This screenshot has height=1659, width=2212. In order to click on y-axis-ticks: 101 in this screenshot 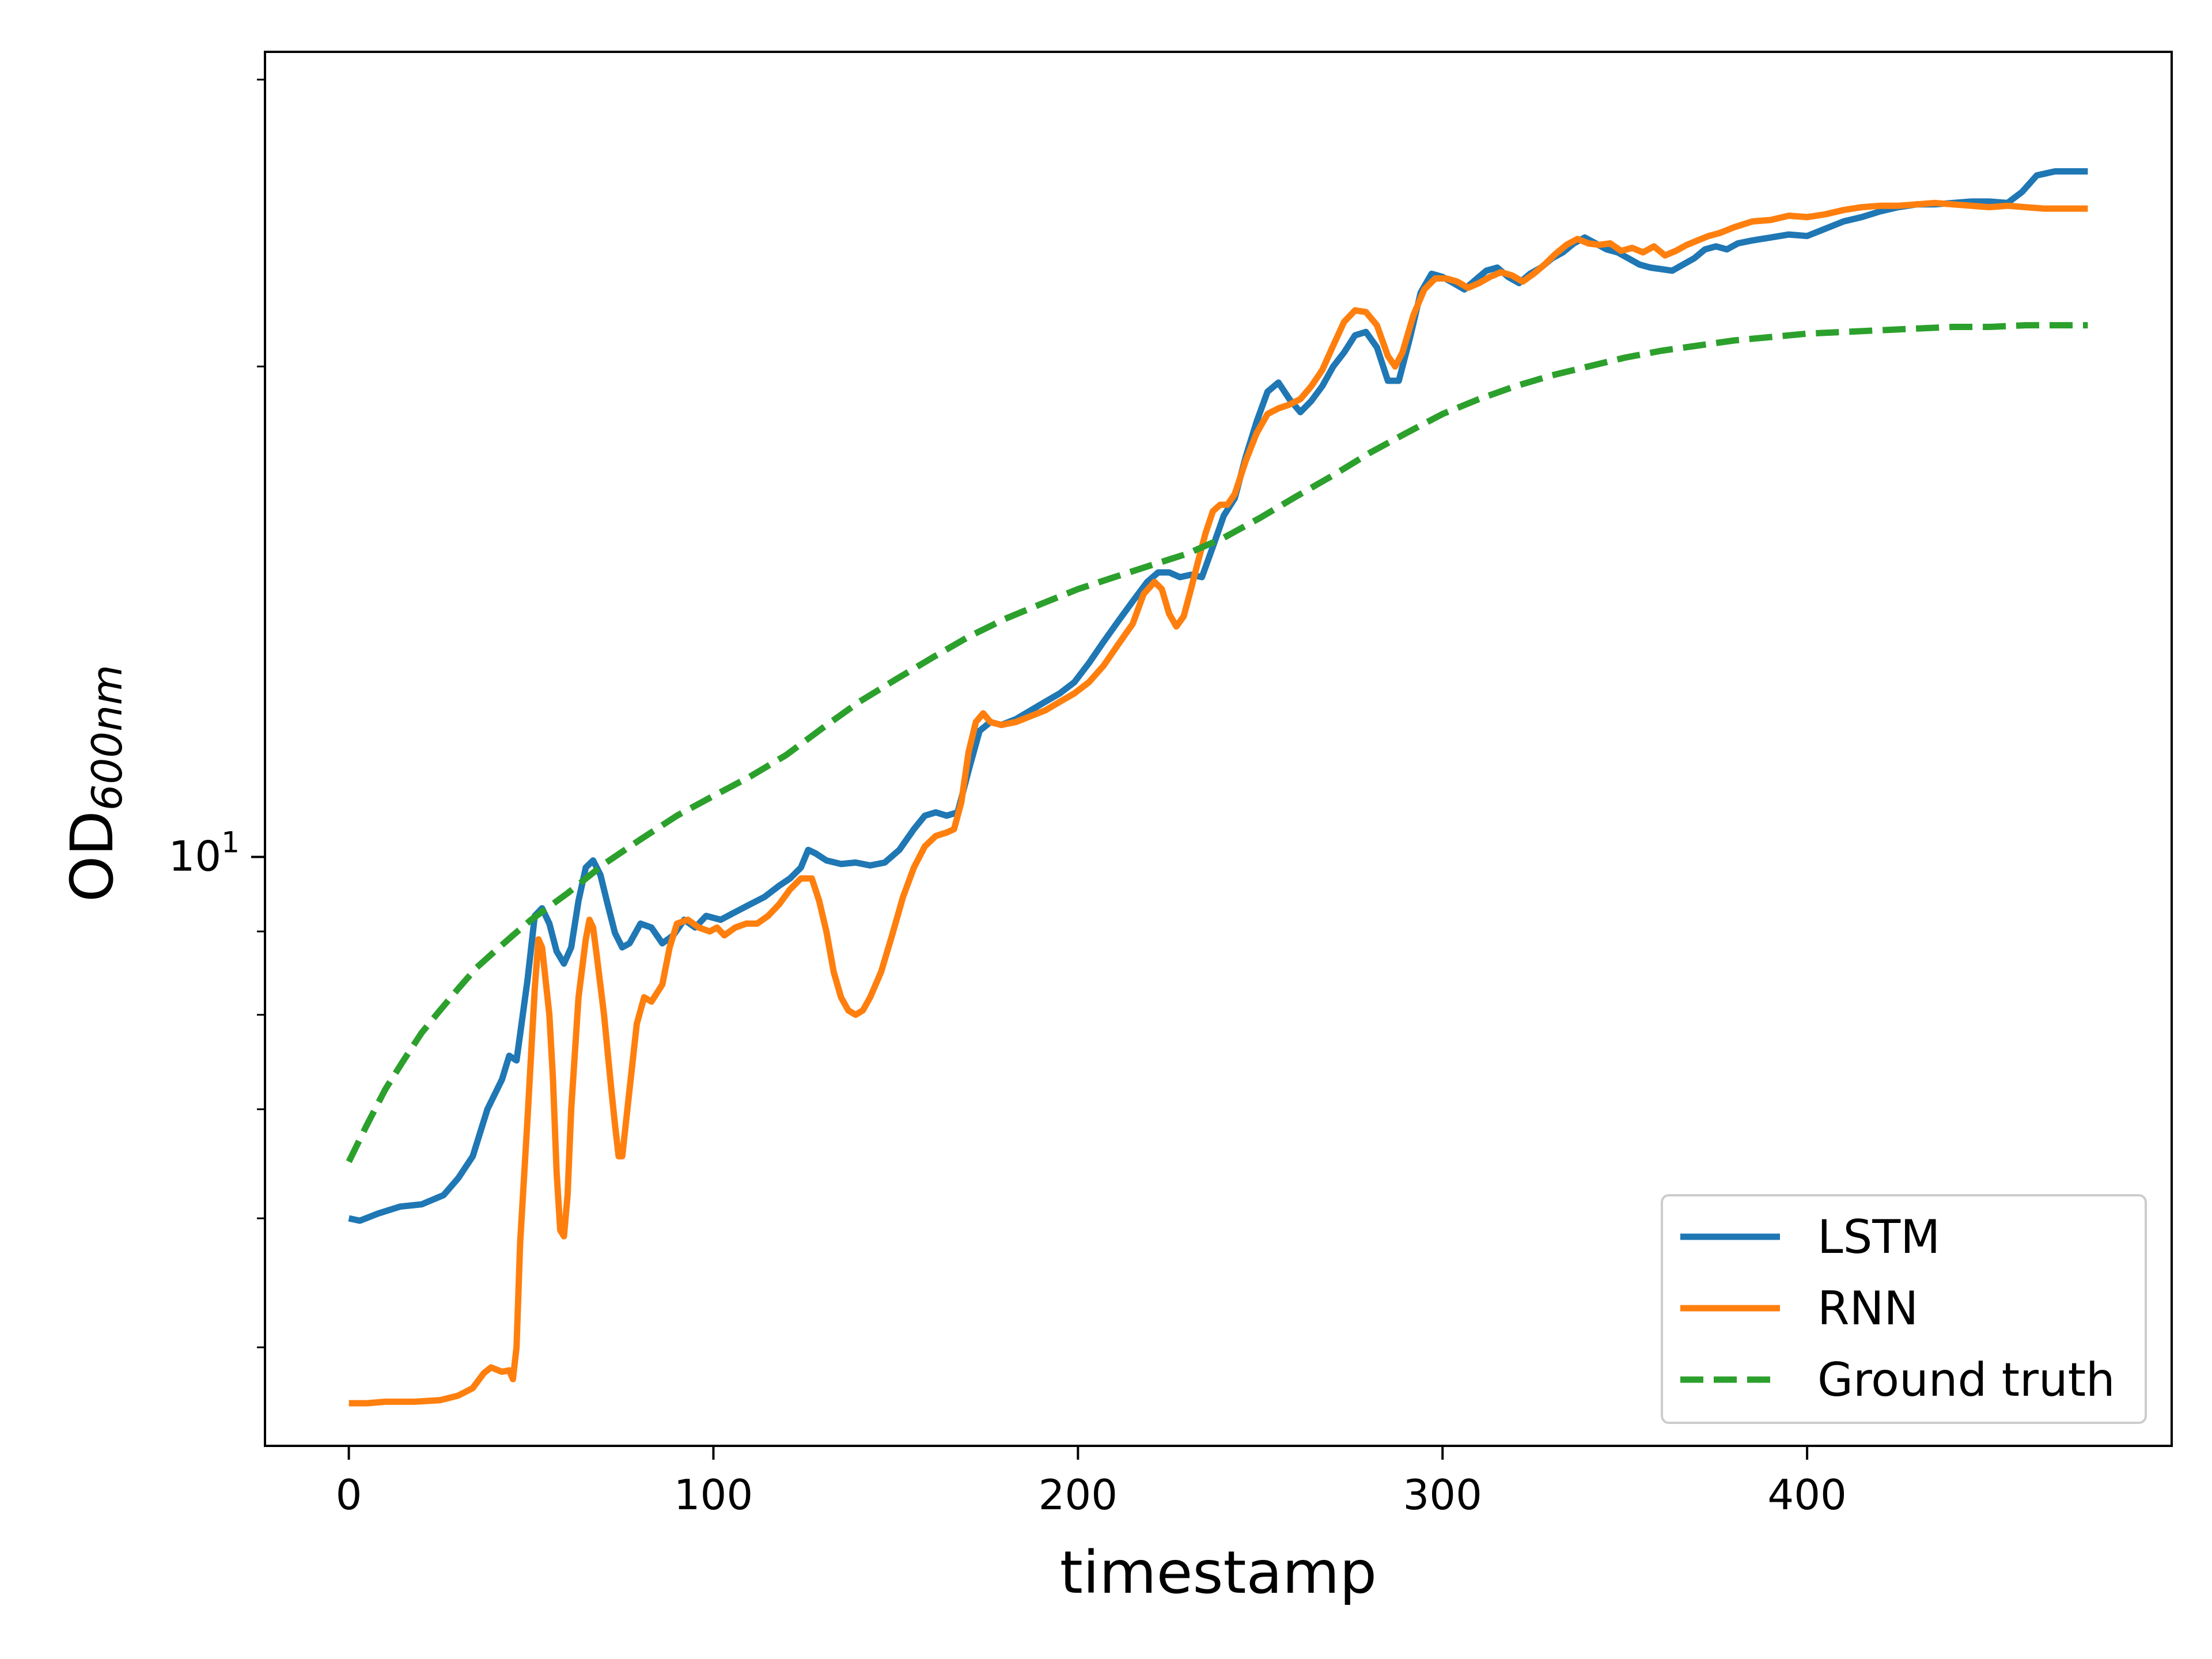, I will do `click(217, 713)`.